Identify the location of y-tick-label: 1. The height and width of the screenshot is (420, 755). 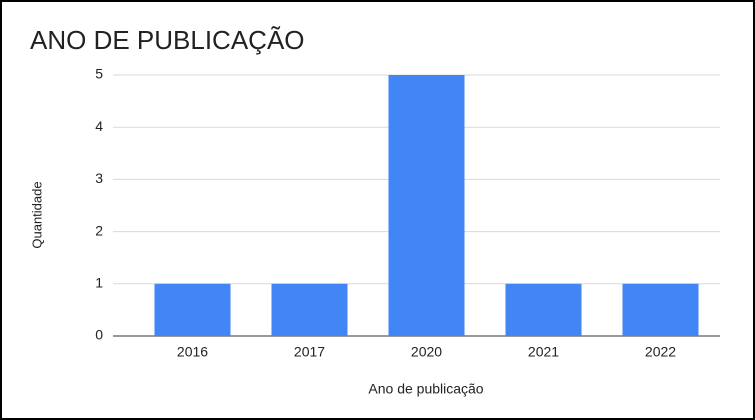
(99, 283).